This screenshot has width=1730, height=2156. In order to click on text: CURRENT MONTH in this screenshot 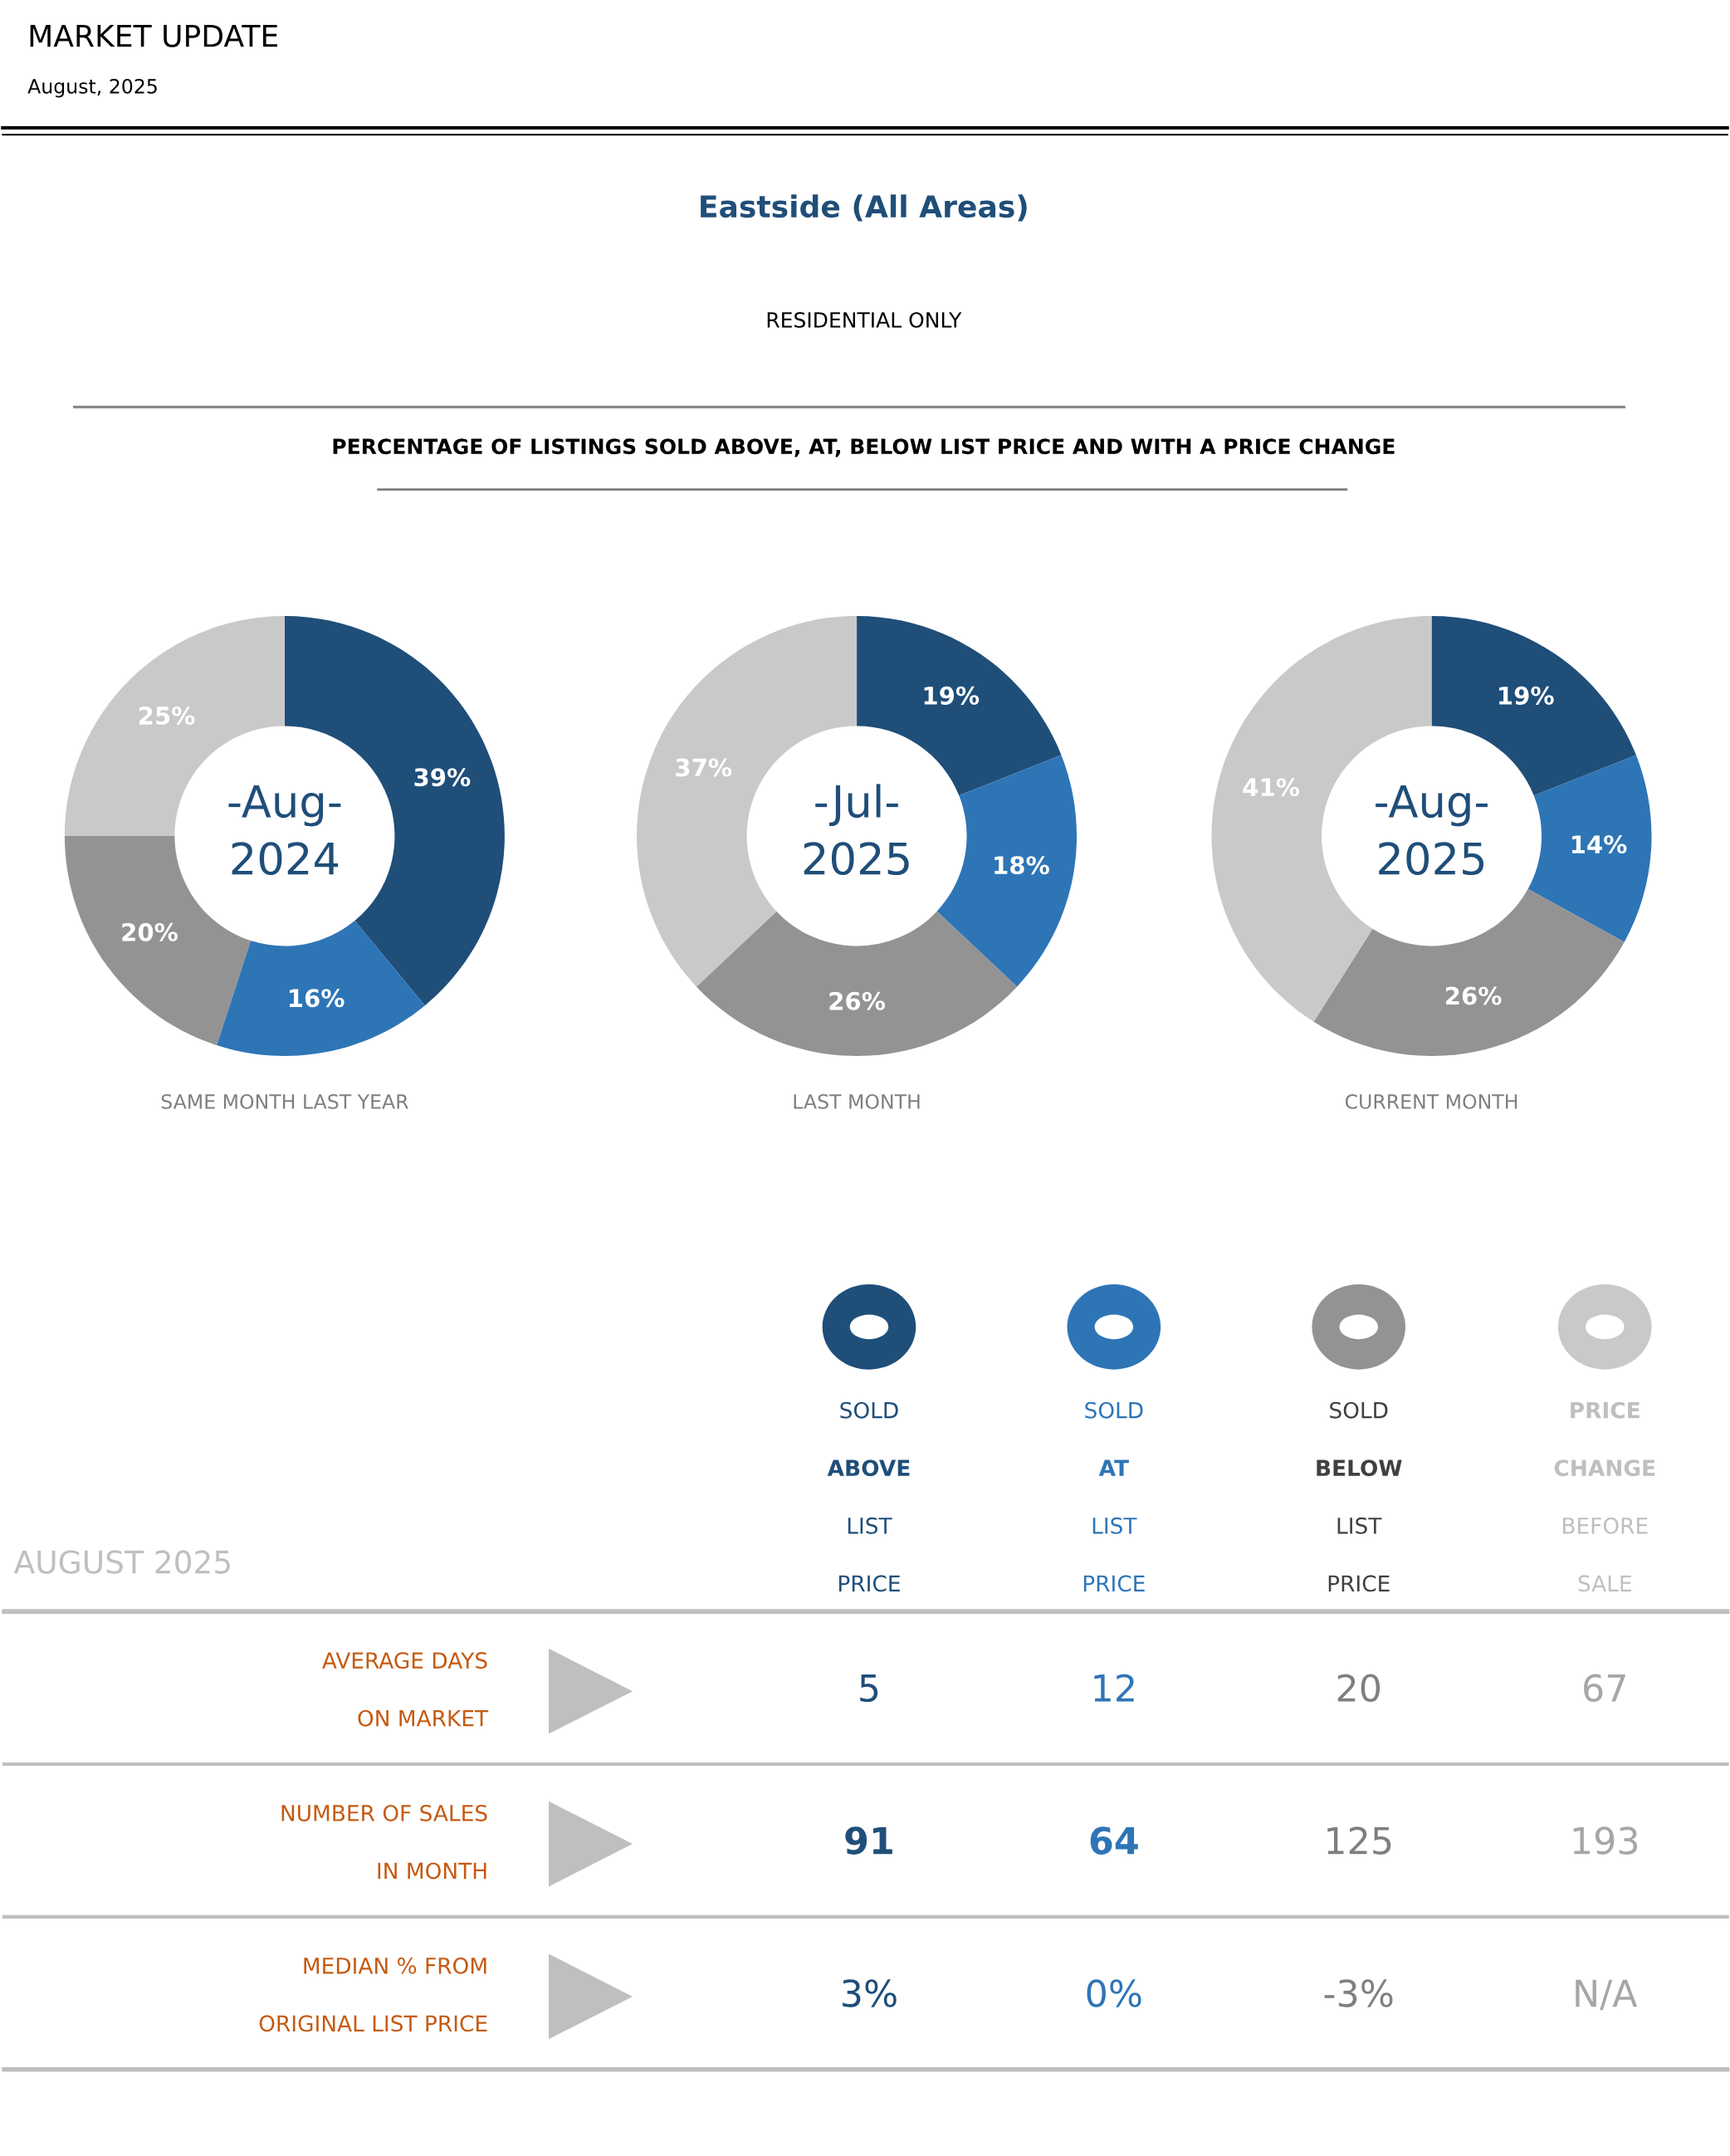, I will do `click(1431, 1101)`.